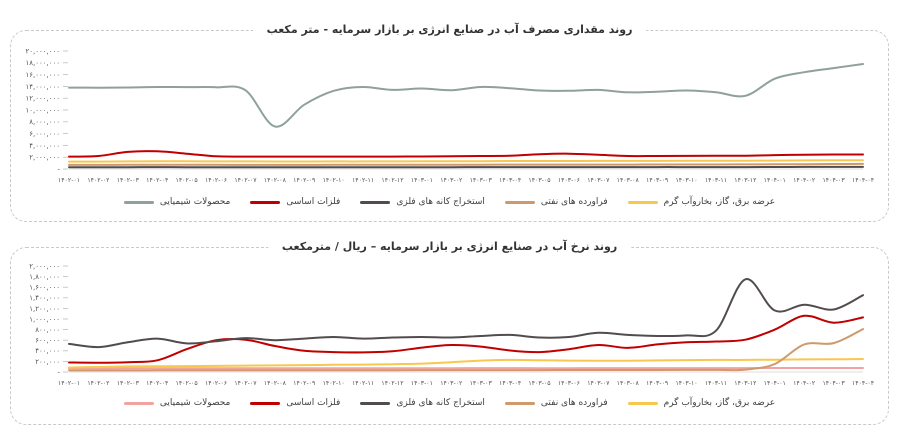 The height and width of the screenshot is (448, 900). I want to click on y-tick-label: ۱۶,۰۰۰,۰۰۰, so click(42, 75).